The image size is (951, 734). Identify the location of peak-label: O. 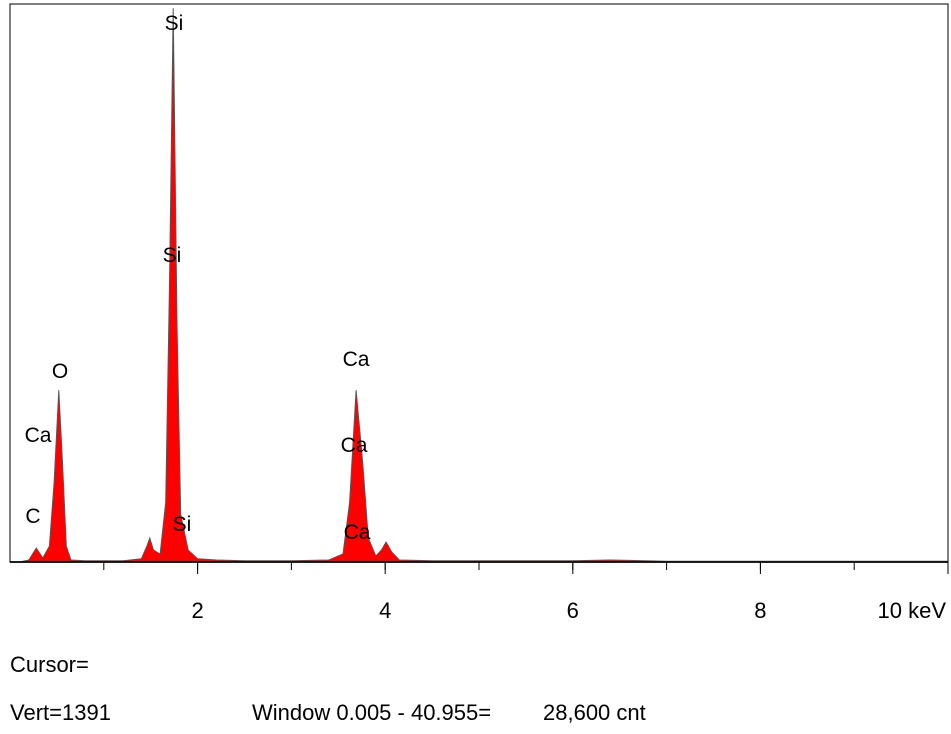
(60, 371).